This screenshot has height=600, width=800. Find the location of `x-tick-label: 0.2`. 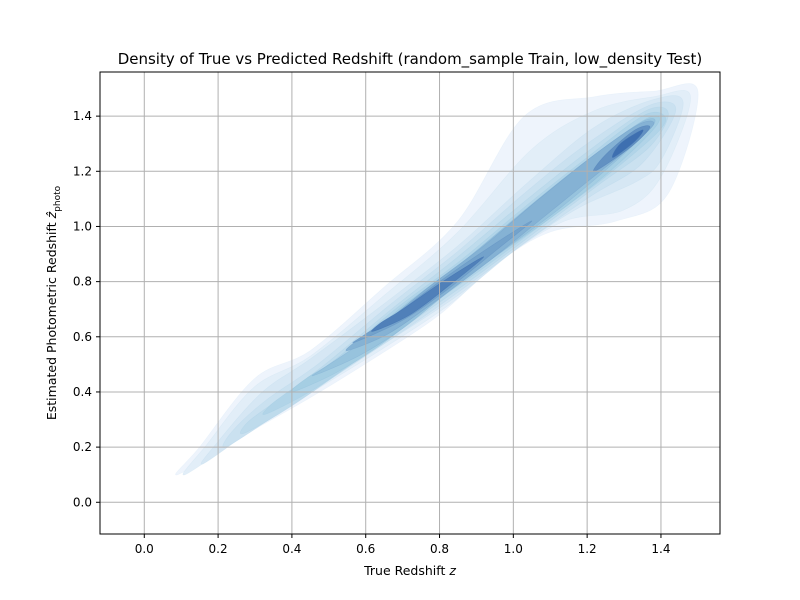

x-tick-label: 0.2 is located at coordinates (218, 549).